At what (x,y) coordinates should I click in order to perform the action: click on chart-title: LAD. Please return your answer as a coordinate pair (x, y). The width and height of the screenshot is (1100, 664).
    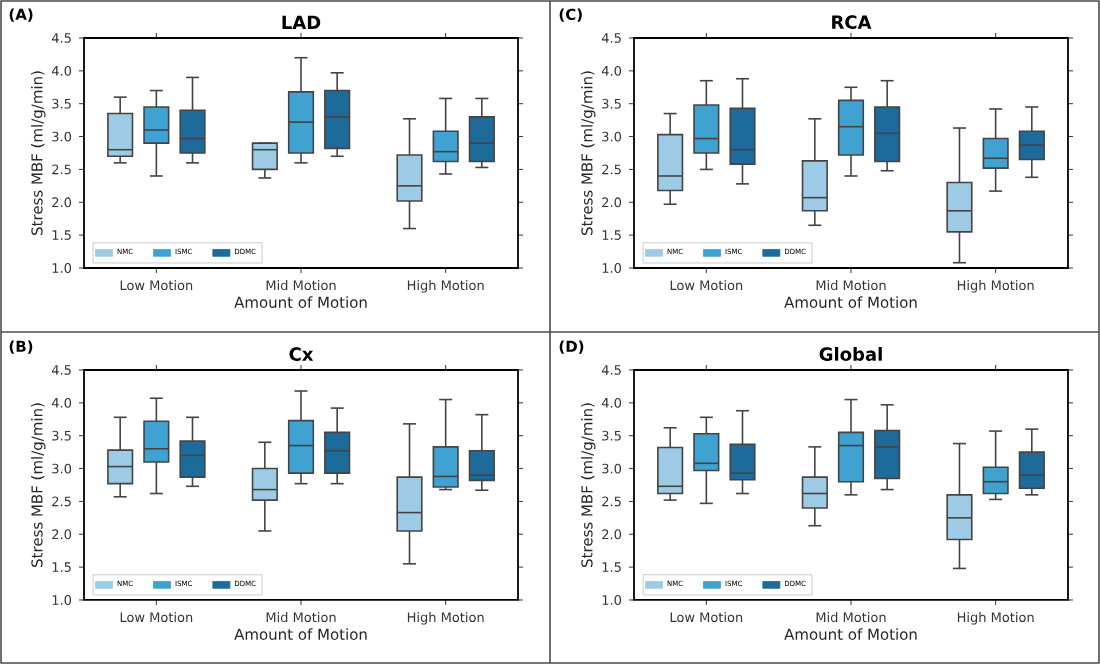
    Looking at the image, I should click on (301, 22).